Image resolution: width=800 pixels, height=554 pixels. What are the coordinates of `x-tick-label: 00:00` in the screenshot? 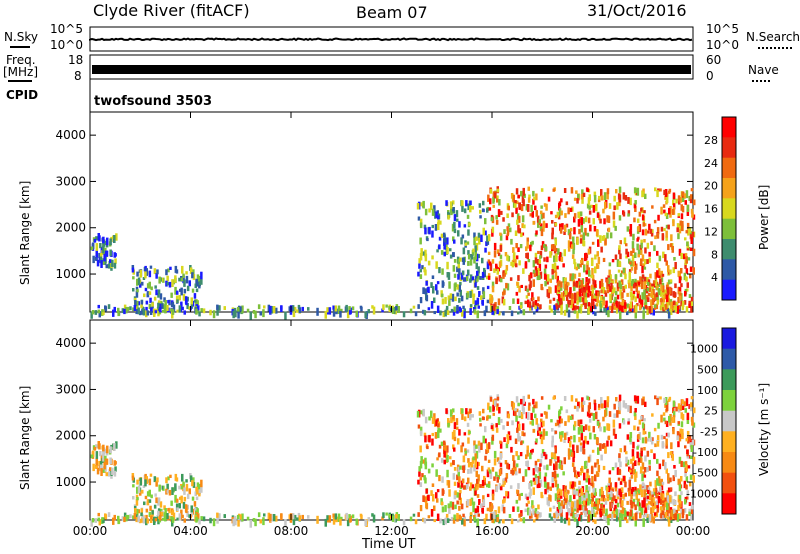 It's located at (90, 531).